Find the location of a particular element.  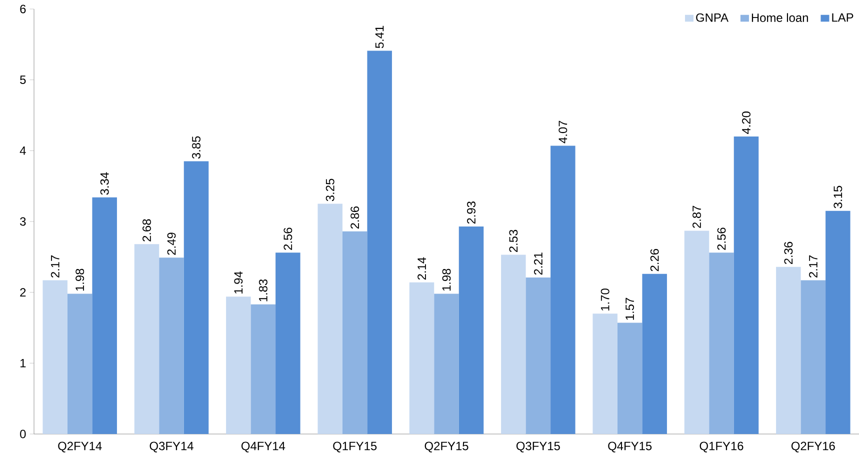

legend-label: Home loan is located at coordinates (780, 17).